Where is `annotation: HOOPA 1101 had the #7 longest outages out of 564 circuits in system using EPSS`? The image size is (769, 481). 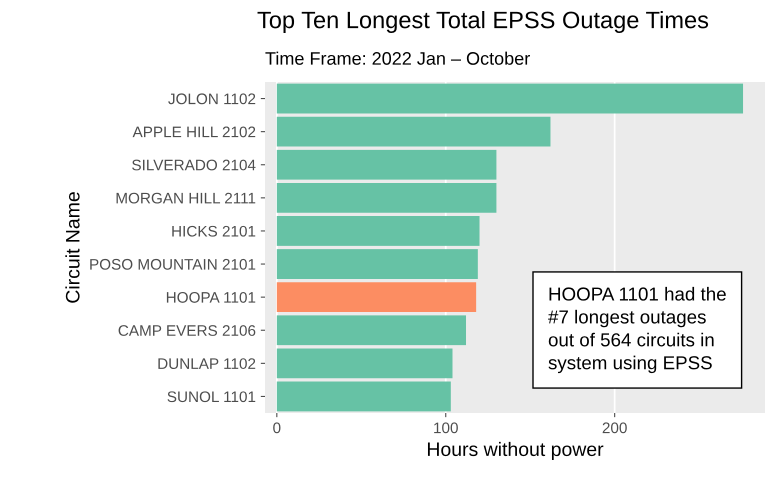
annotation: HOOPA 1101 had the #7 longest outages out of 564 circuits in system using EPSS is located at coordinates (637, 330).